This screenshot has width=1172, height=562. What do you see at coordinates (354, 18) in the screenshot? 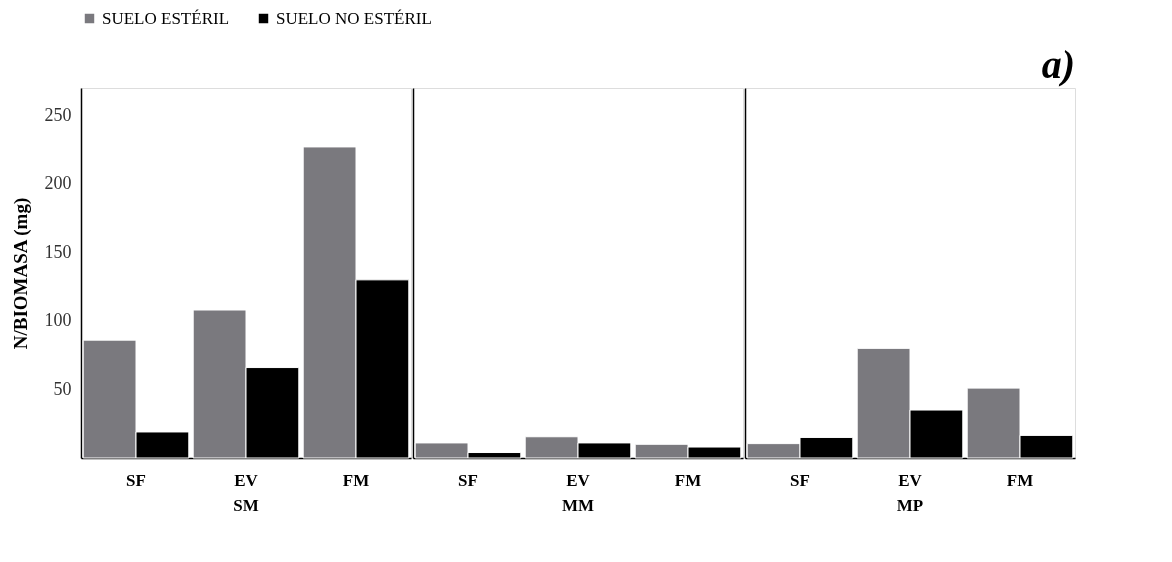
I see `legend-label: SUELO NO ESTÉRIL` at bounding box center [354, 18].